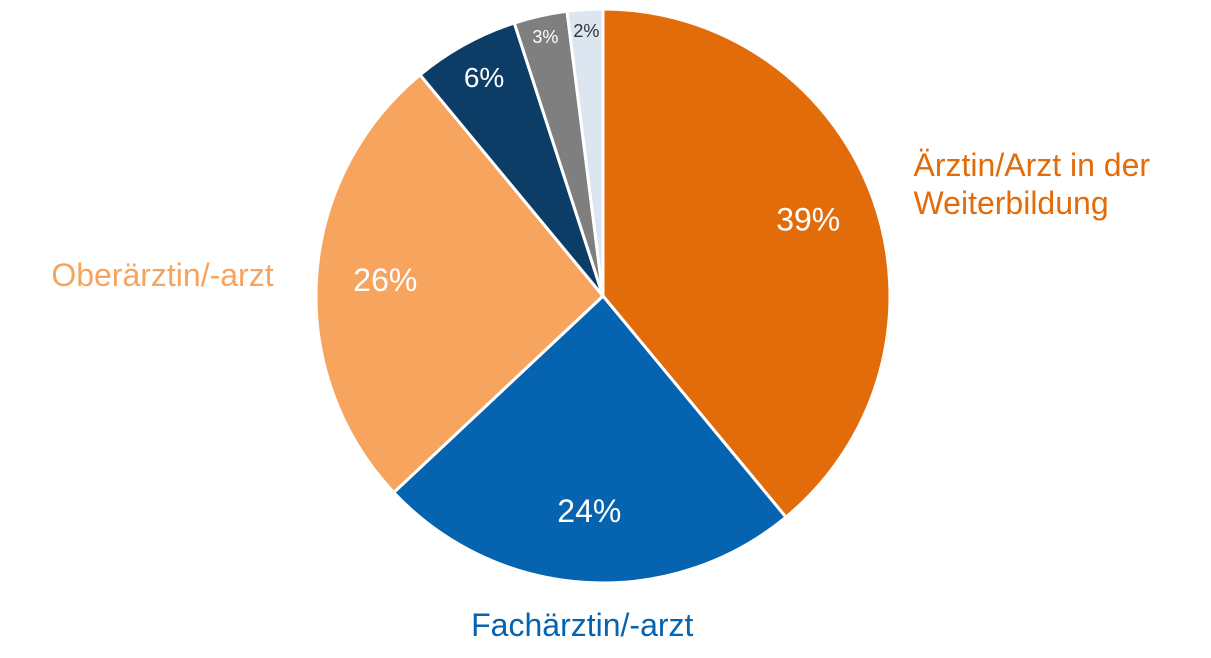 The width and height of the screenshot is (1211, 658). What do you see at coordinates (589, 511) in the screenshot?
I see `value-label: 24%` at bounding box center [589, 511].